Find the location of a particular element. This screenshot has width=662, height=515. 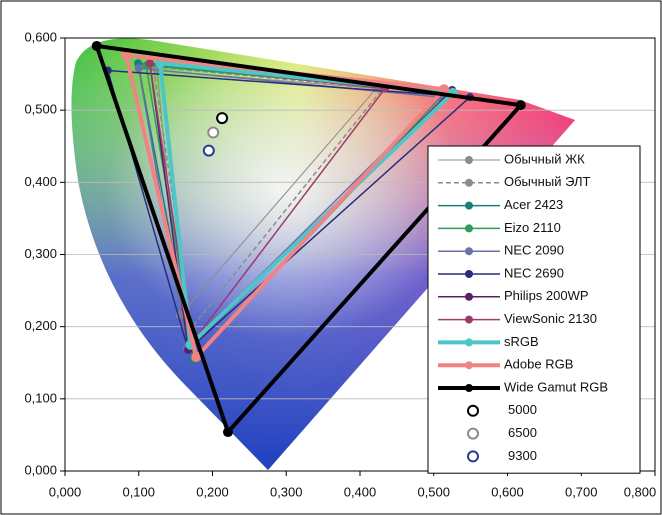

y-tick-label: 0,000 is located at coordinates (40, 469).